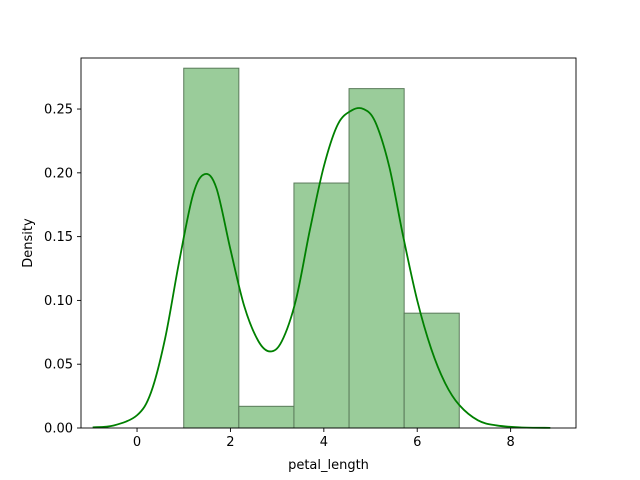 The height and width of the screenshot is (480, 640). Describe the element at coordinates (58, 301) in the screenshot. I see `y-tick-label: 0.10` at that location.